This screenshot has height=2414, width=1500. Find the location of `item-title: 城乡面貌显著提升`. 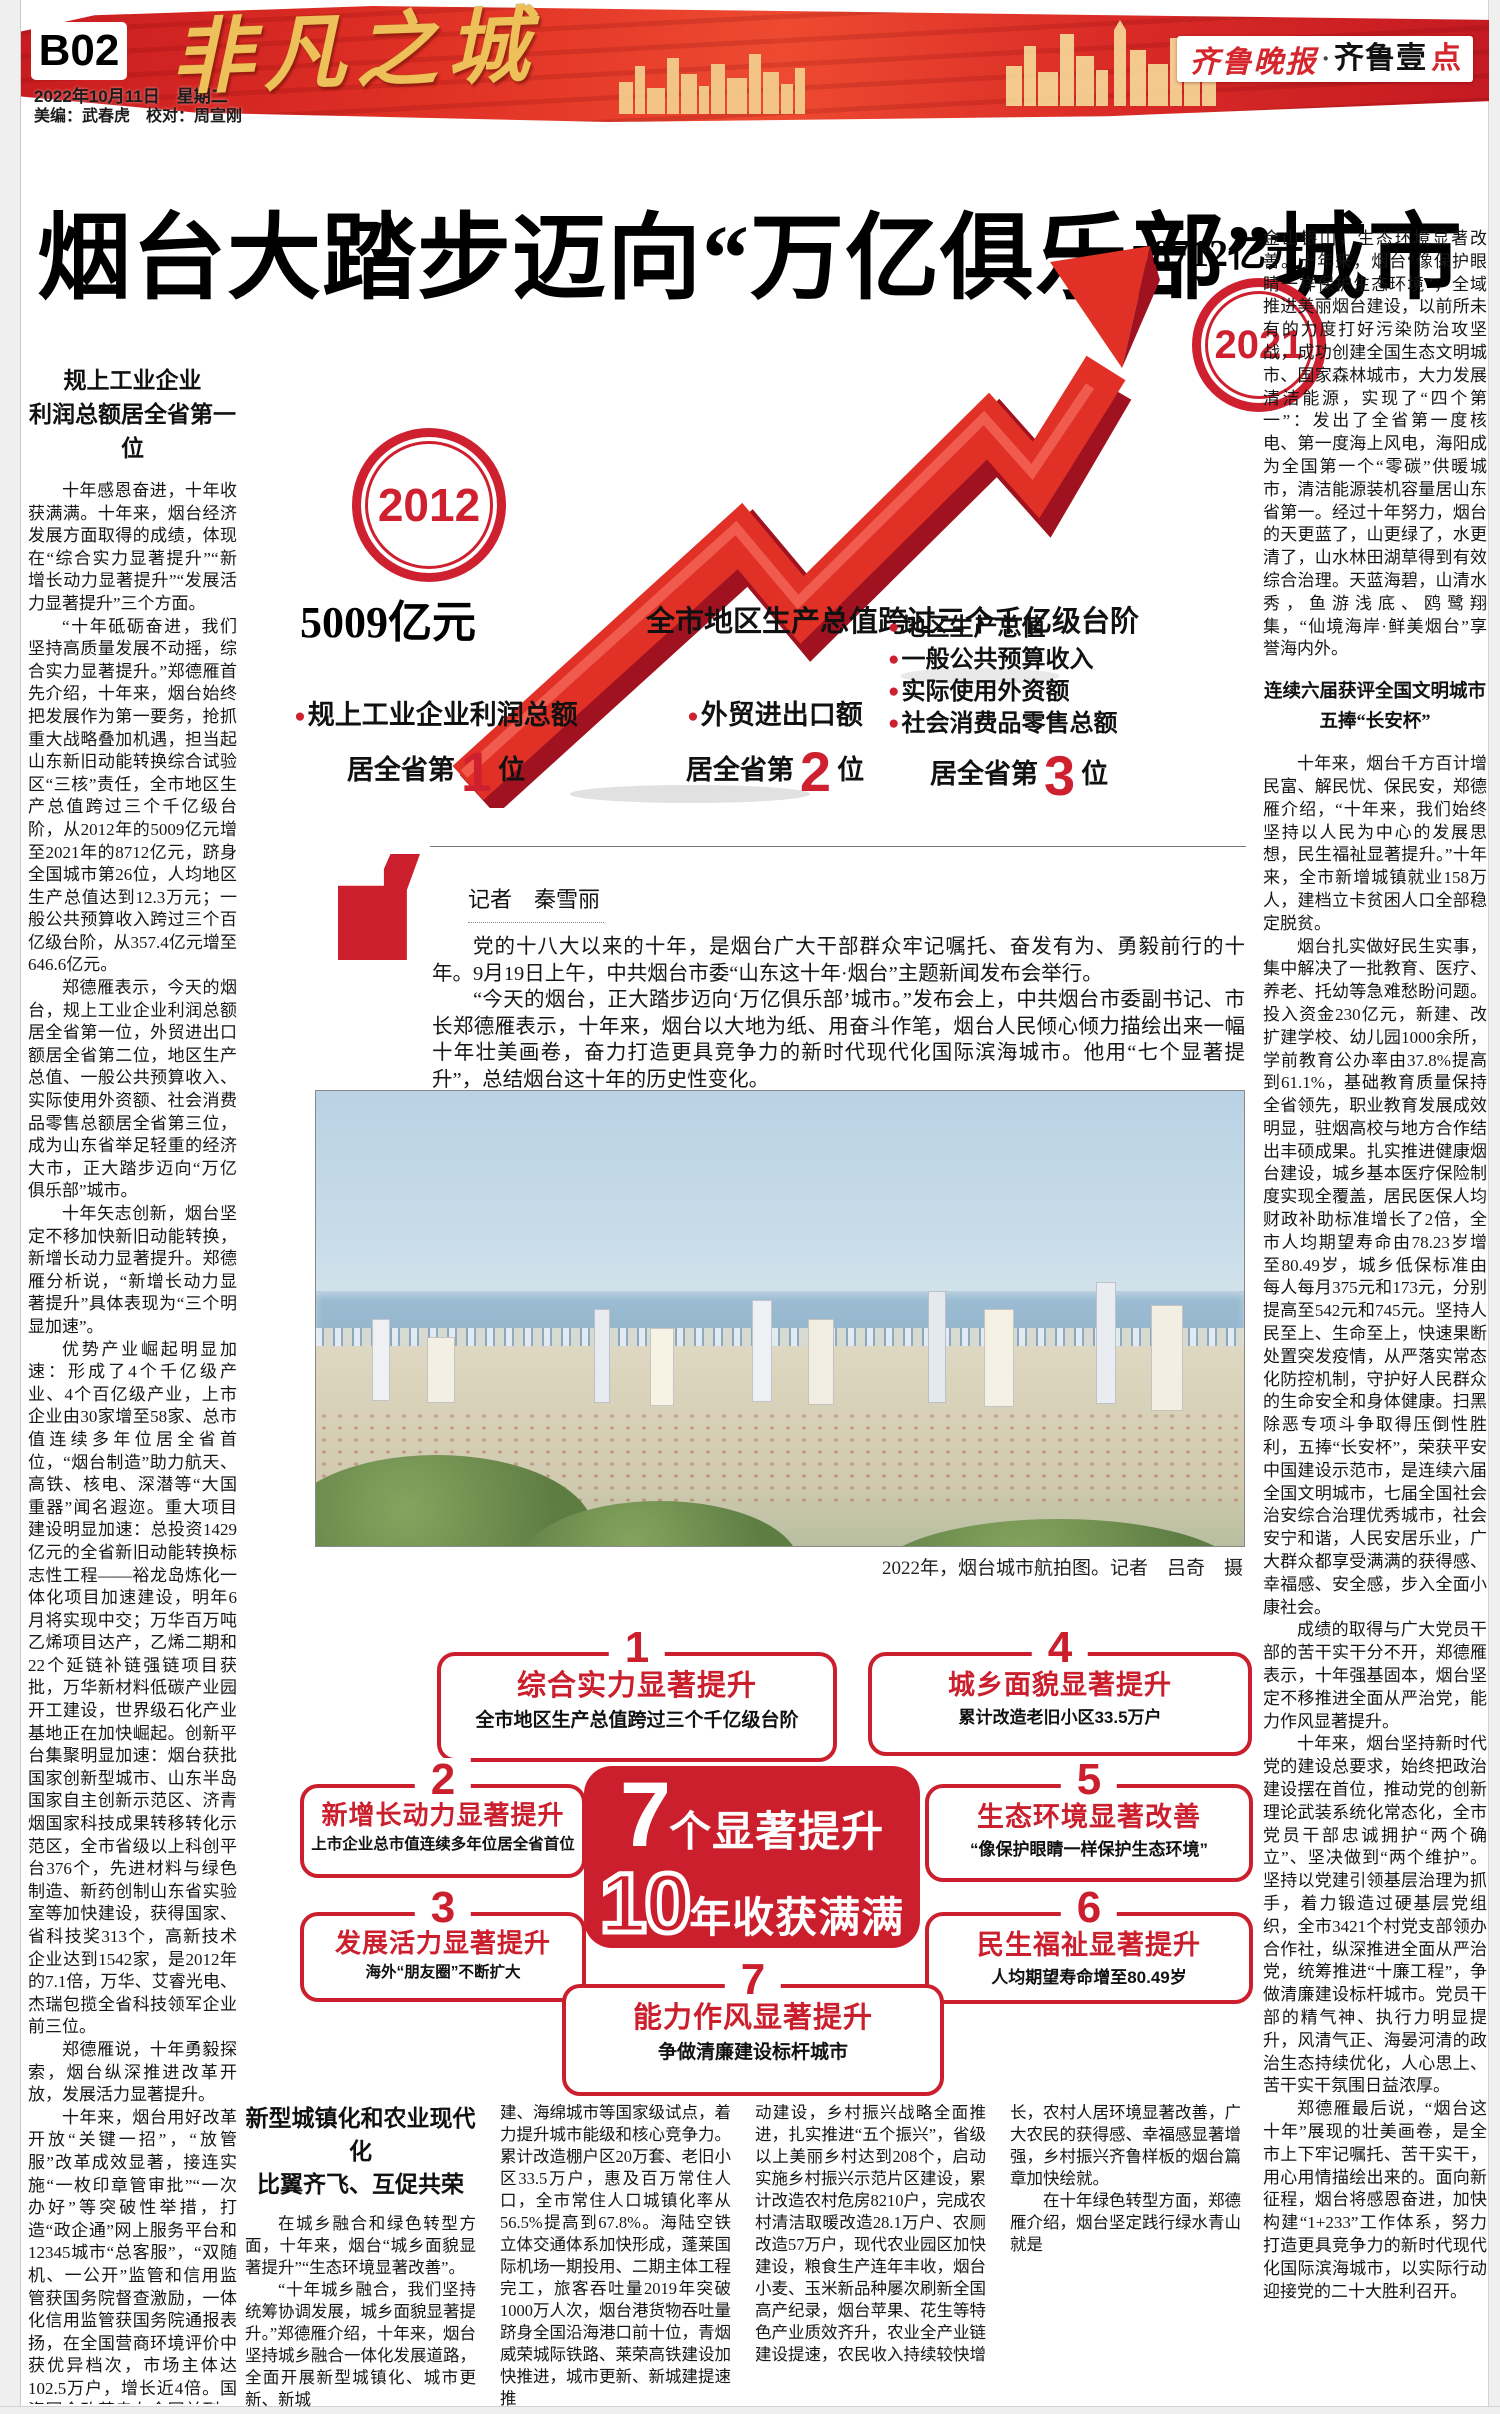

item-title: 城乡面貌显著提升 is located at coordinates (1060, 1685).